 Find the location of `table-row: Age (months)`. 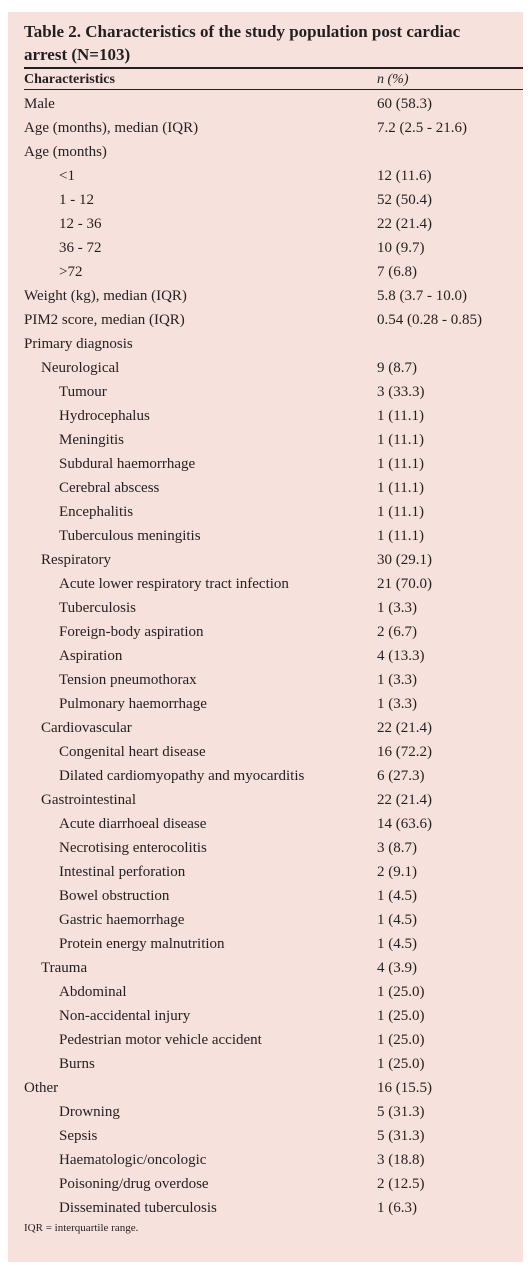

table-row: Age (months) is located at coordinates (273, 152).